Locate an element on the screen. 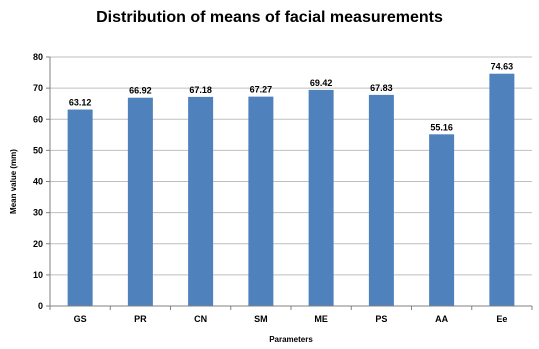 This screenshot has height=349, width=539. y-tick-label: 70 is located at coordinates (38, 88).